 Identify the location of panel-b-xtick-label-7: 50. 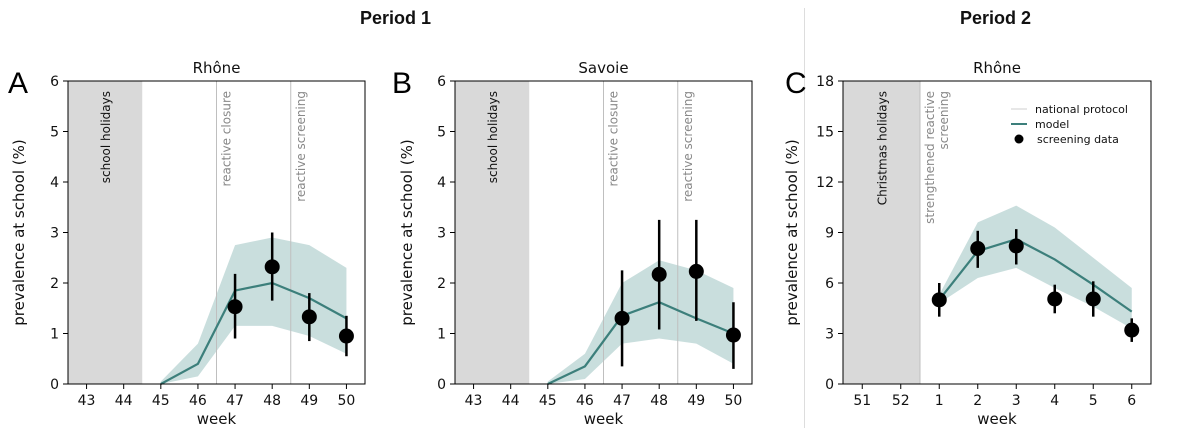
(734, 401).